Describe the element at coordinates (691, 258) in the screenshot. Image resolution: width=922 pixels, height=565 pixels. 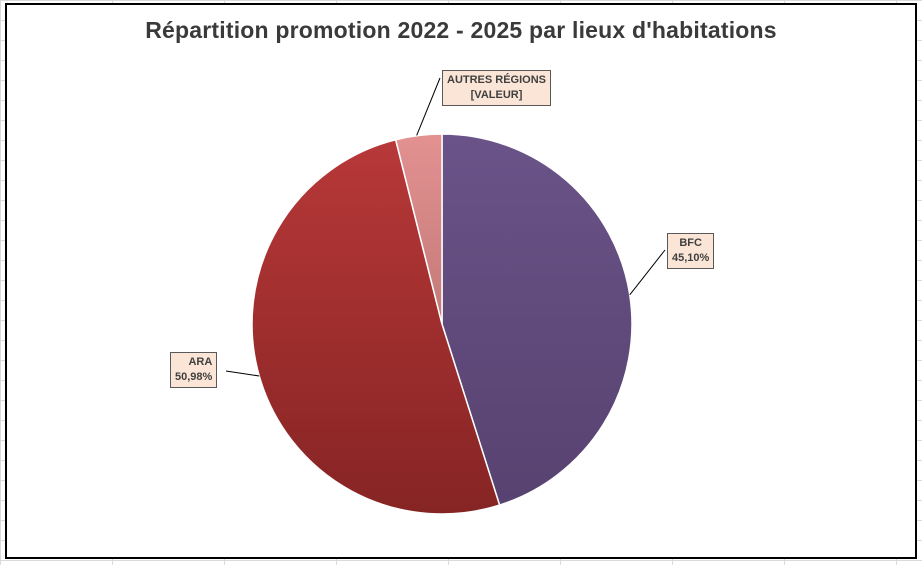
I see `slice-value: 45,10%` at that location.